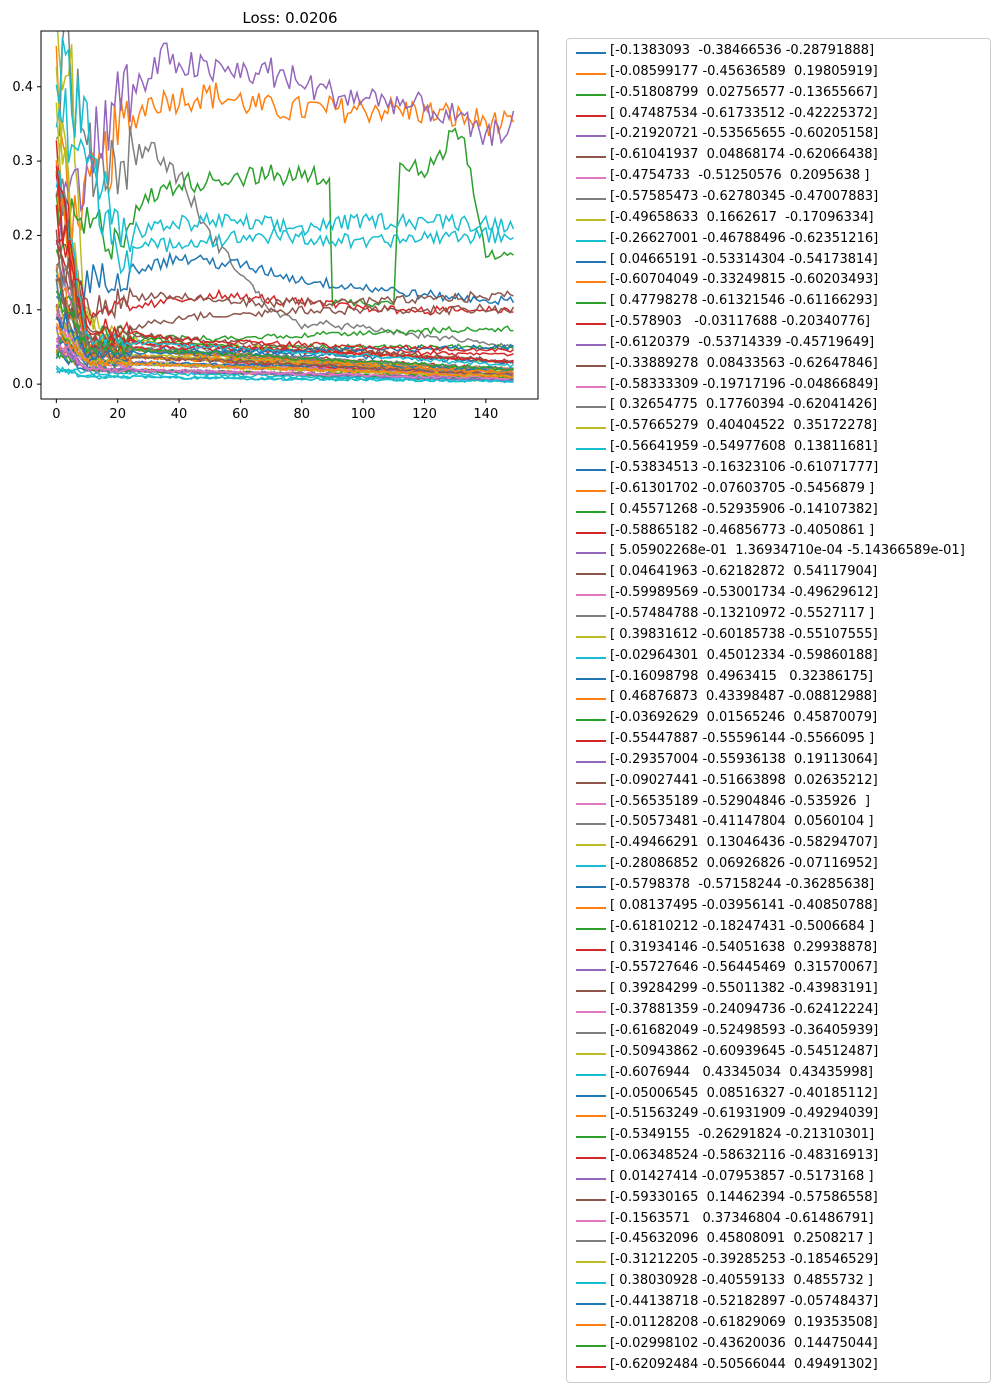 The width and height of the screenshot is (1001, 1393). What do you see at coordinates (778, 135) in the screenshot?
I see `legend-item: [-0.21920721 -0.53565655 -0.60205158]` at bounding box center [778, 135].